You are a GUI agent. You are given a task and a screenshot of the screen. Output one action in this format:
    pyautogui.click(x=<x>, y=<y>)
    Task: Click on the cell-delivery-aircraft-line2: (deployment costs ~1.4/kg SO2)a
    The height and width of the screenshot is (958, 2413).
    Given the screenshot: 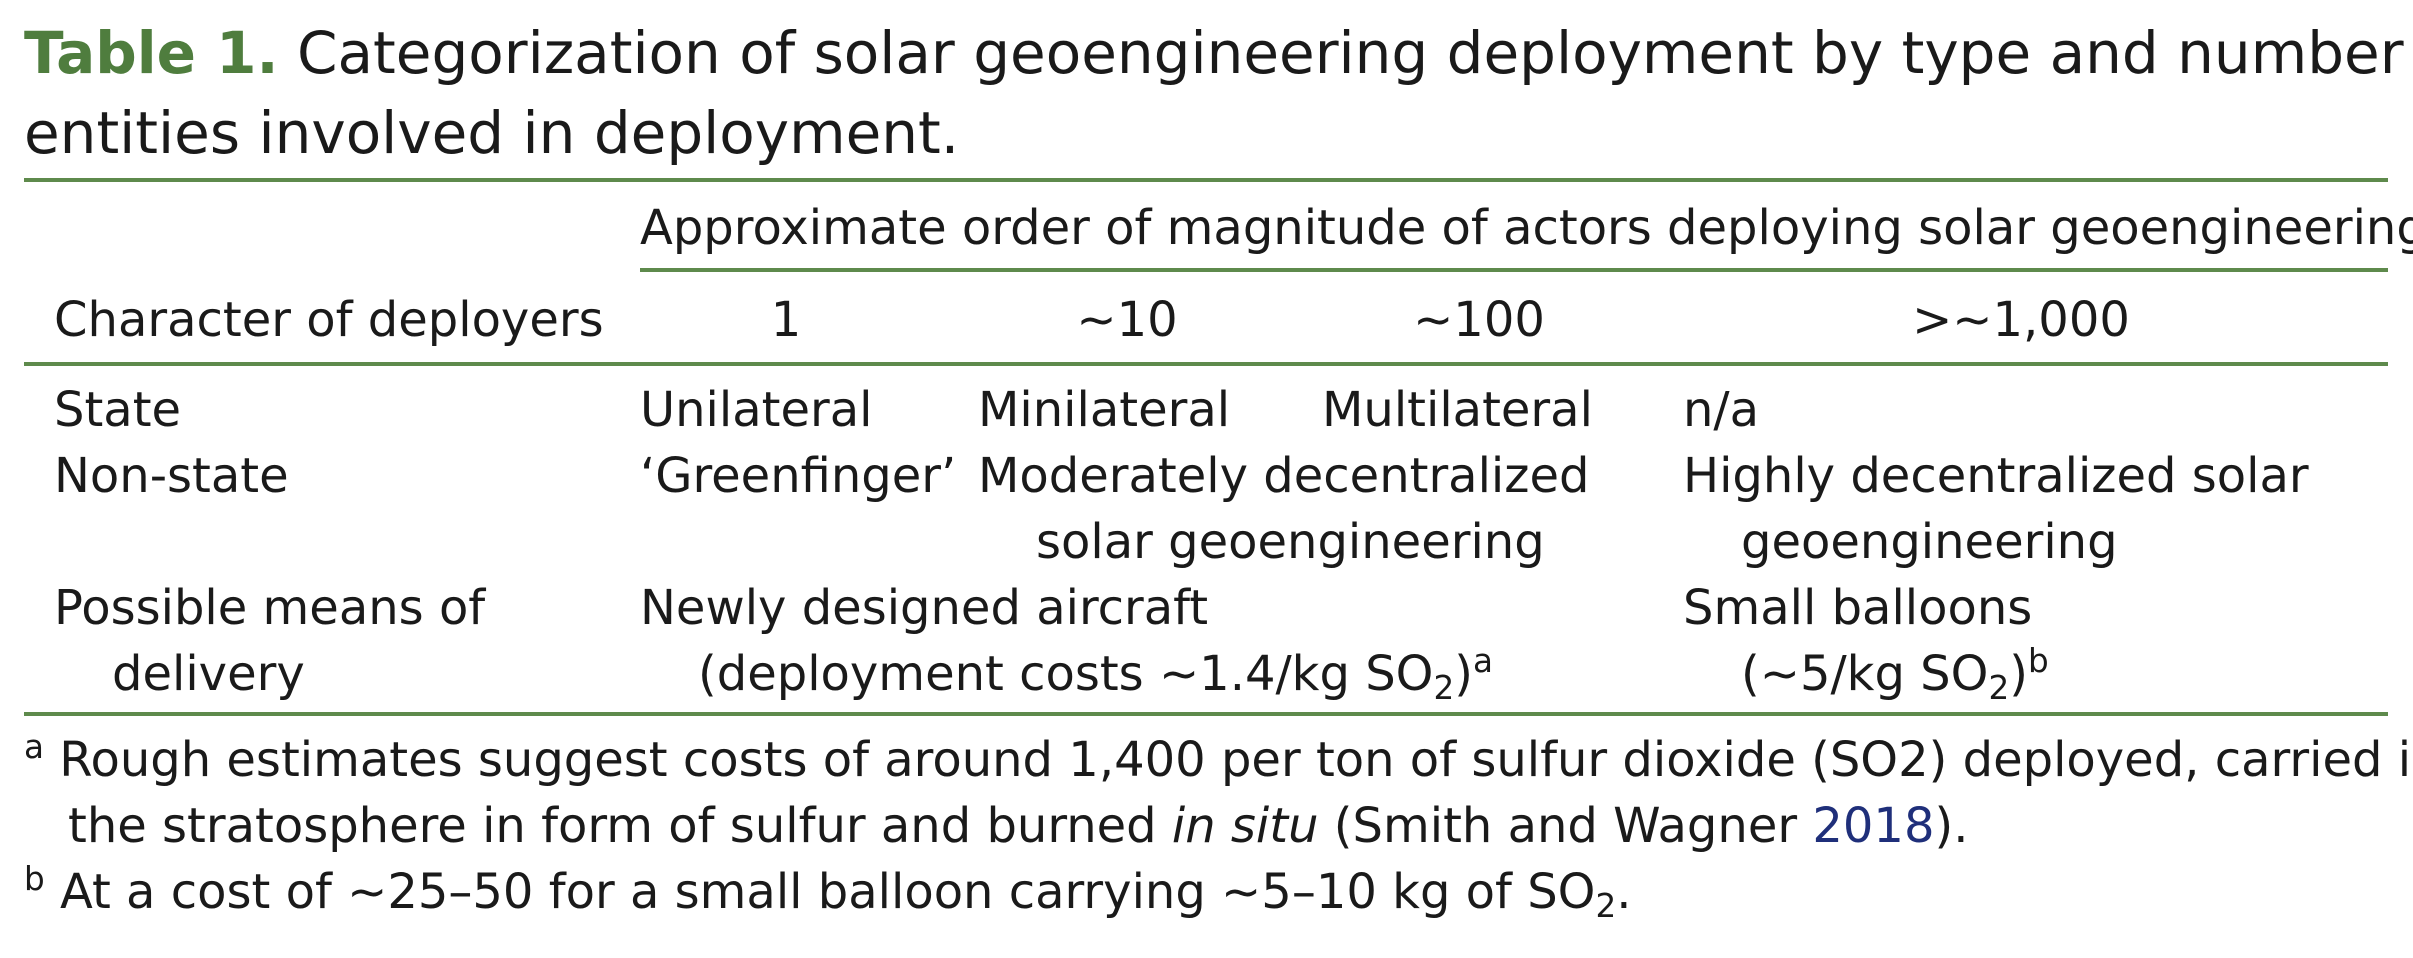 What is the action you would take?
    pyautogui.click(x=1095, y=675)
    